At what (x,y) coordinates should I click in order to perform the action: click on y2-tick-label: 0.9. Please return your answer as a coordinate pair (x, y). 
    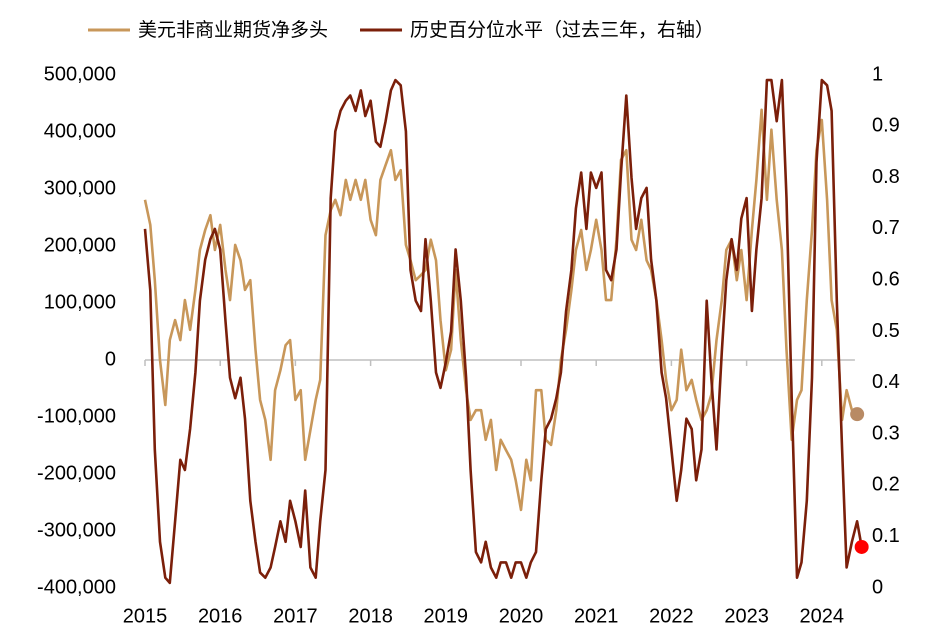
    Looking at the image, I should click on (886, 126).